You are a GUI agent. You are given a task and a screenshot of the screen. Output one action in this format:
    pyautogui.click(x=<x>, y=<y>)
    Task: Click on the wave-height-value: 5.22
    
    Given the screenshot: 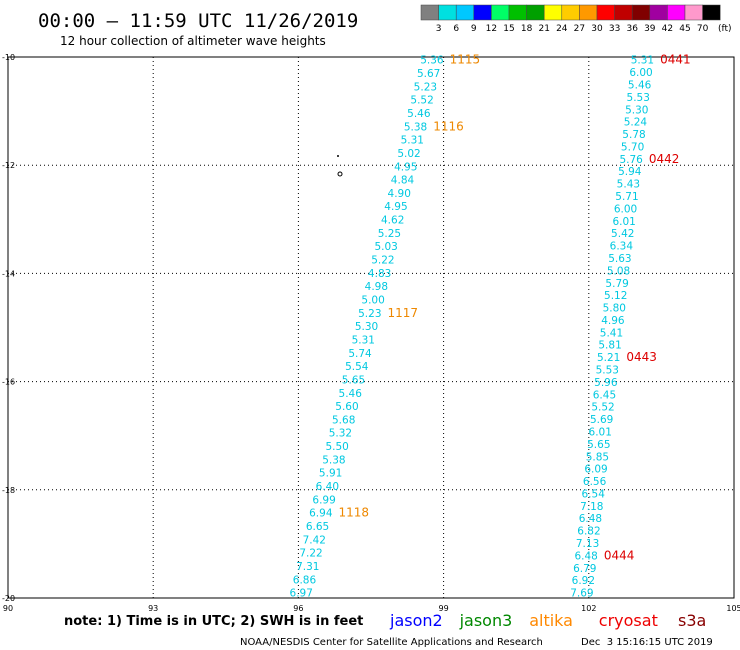 What is the action you would take?
    pyautogui.click(x=382, y=261)
    